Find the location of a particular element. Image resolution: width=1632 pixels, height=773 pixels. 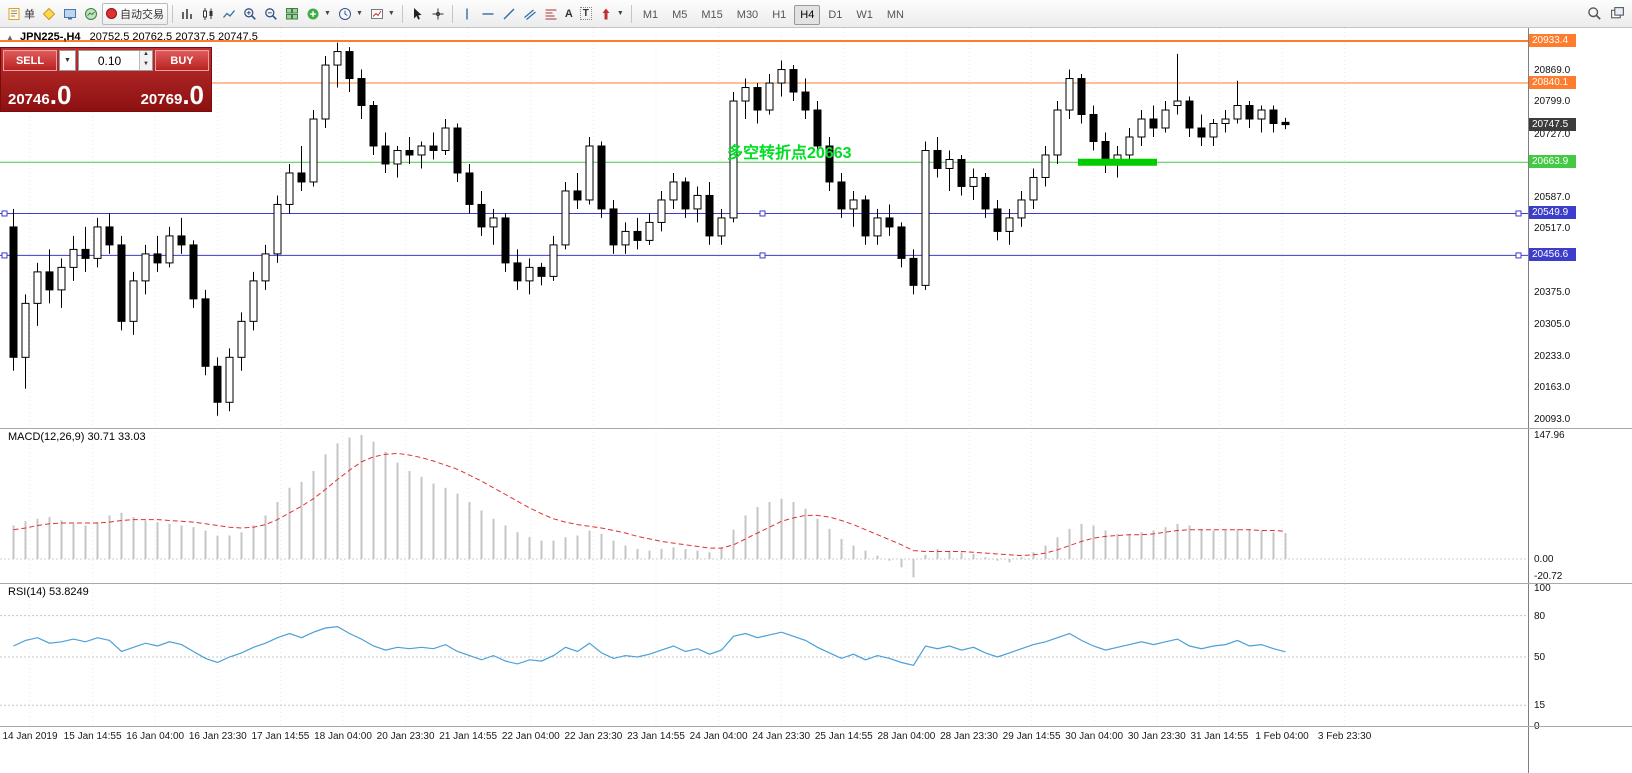

price-tick: 20517.0 is located at coordinates (1552, 228).